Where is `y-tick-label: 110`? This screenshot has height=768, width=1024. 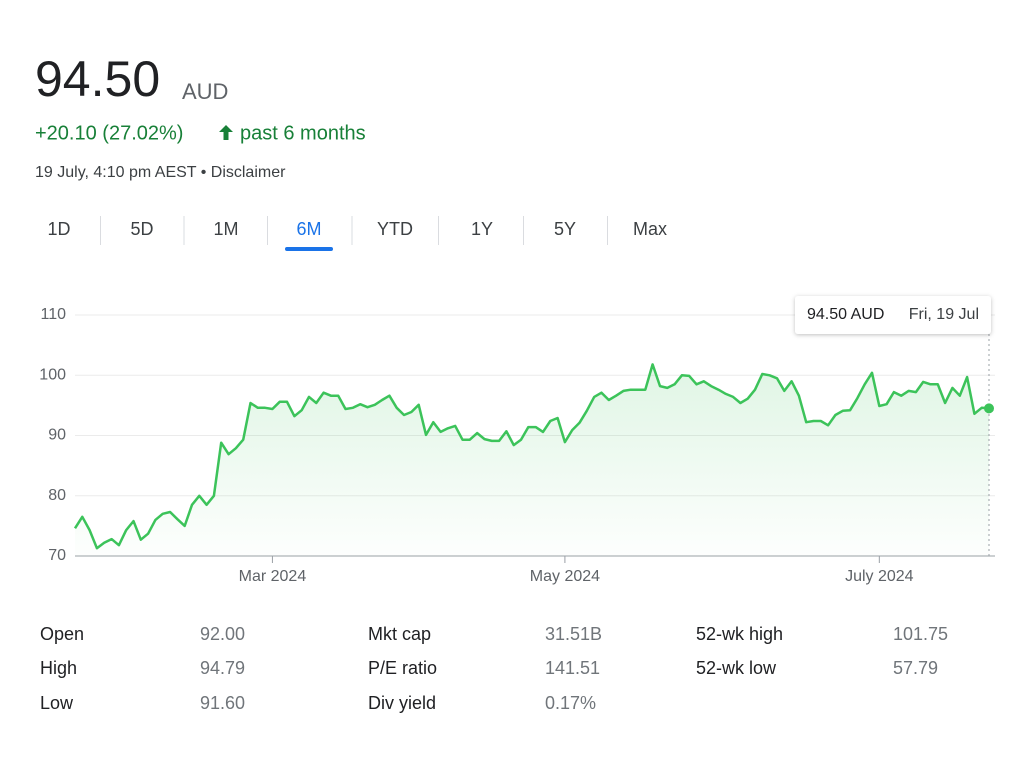 y-tick-label: 110 is located at coordinates (53, 314).